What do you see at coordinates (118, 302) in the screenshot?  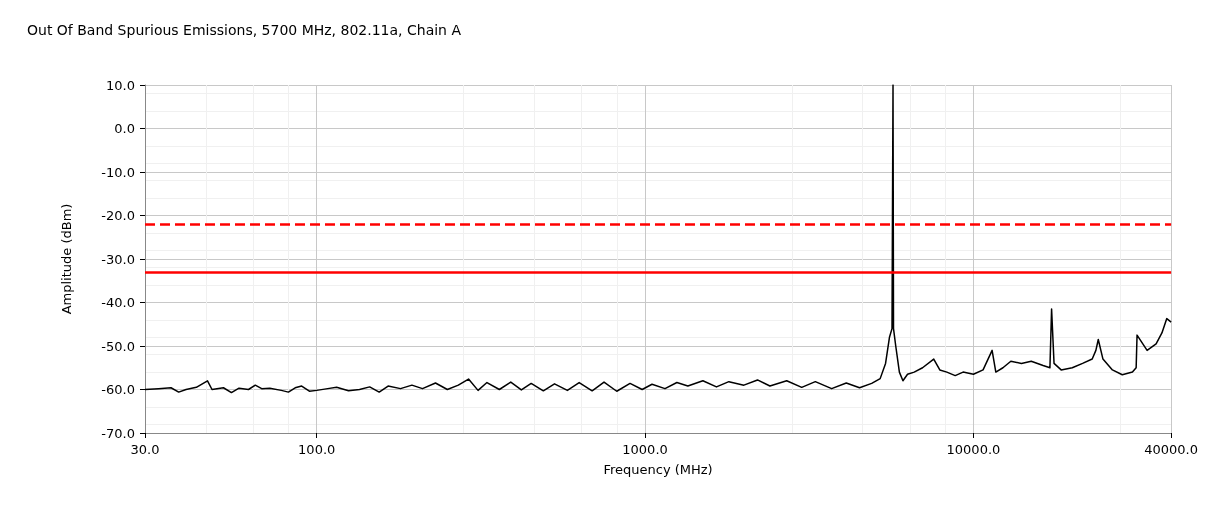 I see `y-tick-label: -40.0` at bounding box center [118, 302].